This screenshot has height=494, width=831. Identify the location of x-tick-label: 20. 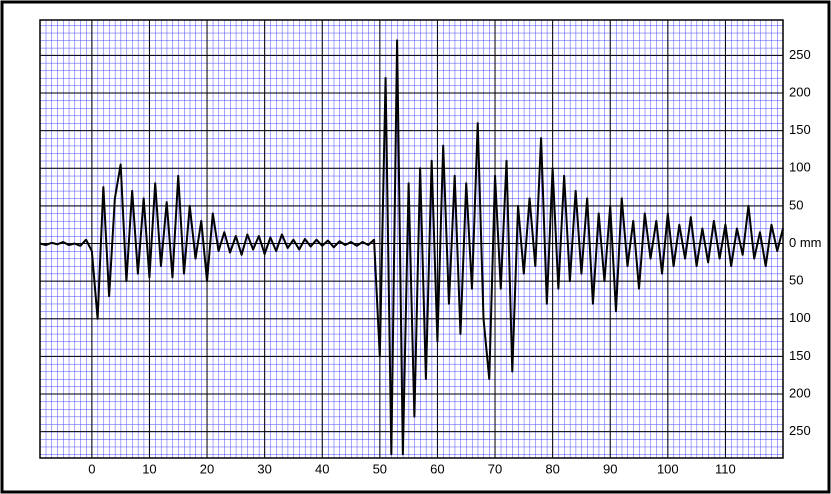
(207, 468).